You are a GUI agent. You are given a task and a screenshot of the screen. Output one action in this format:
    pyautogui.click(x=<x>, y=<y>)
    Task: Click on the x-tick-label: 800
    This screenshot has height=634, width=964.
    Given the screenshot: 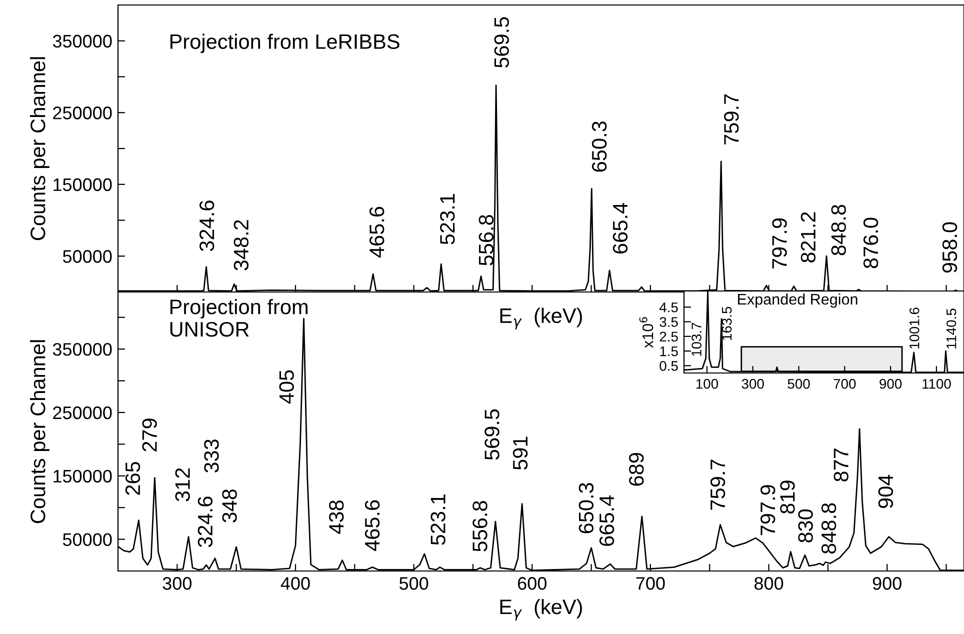 What is the action you would take?
    pyautogui.click(x=769, y=583)
    